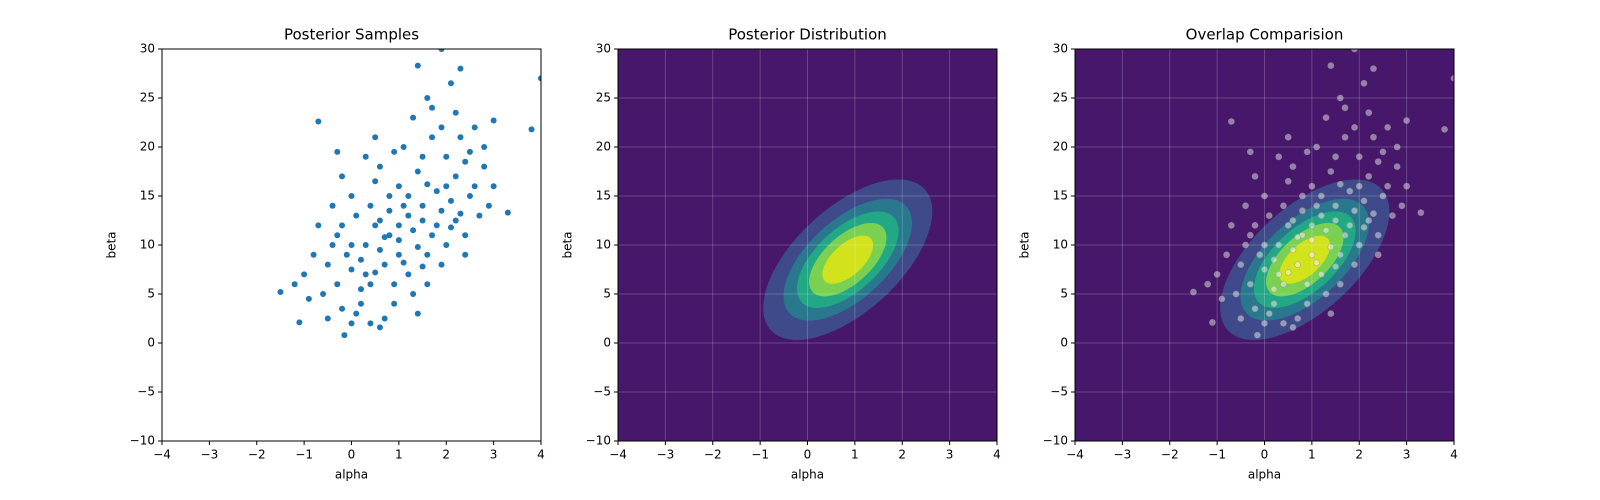 The width and height of the screenshot is (1600, 500). What do you see at coordinates (807, 35) in the screenshot?
I see `chart-title: Posterior Distribution` at bounding box center [807, 35].